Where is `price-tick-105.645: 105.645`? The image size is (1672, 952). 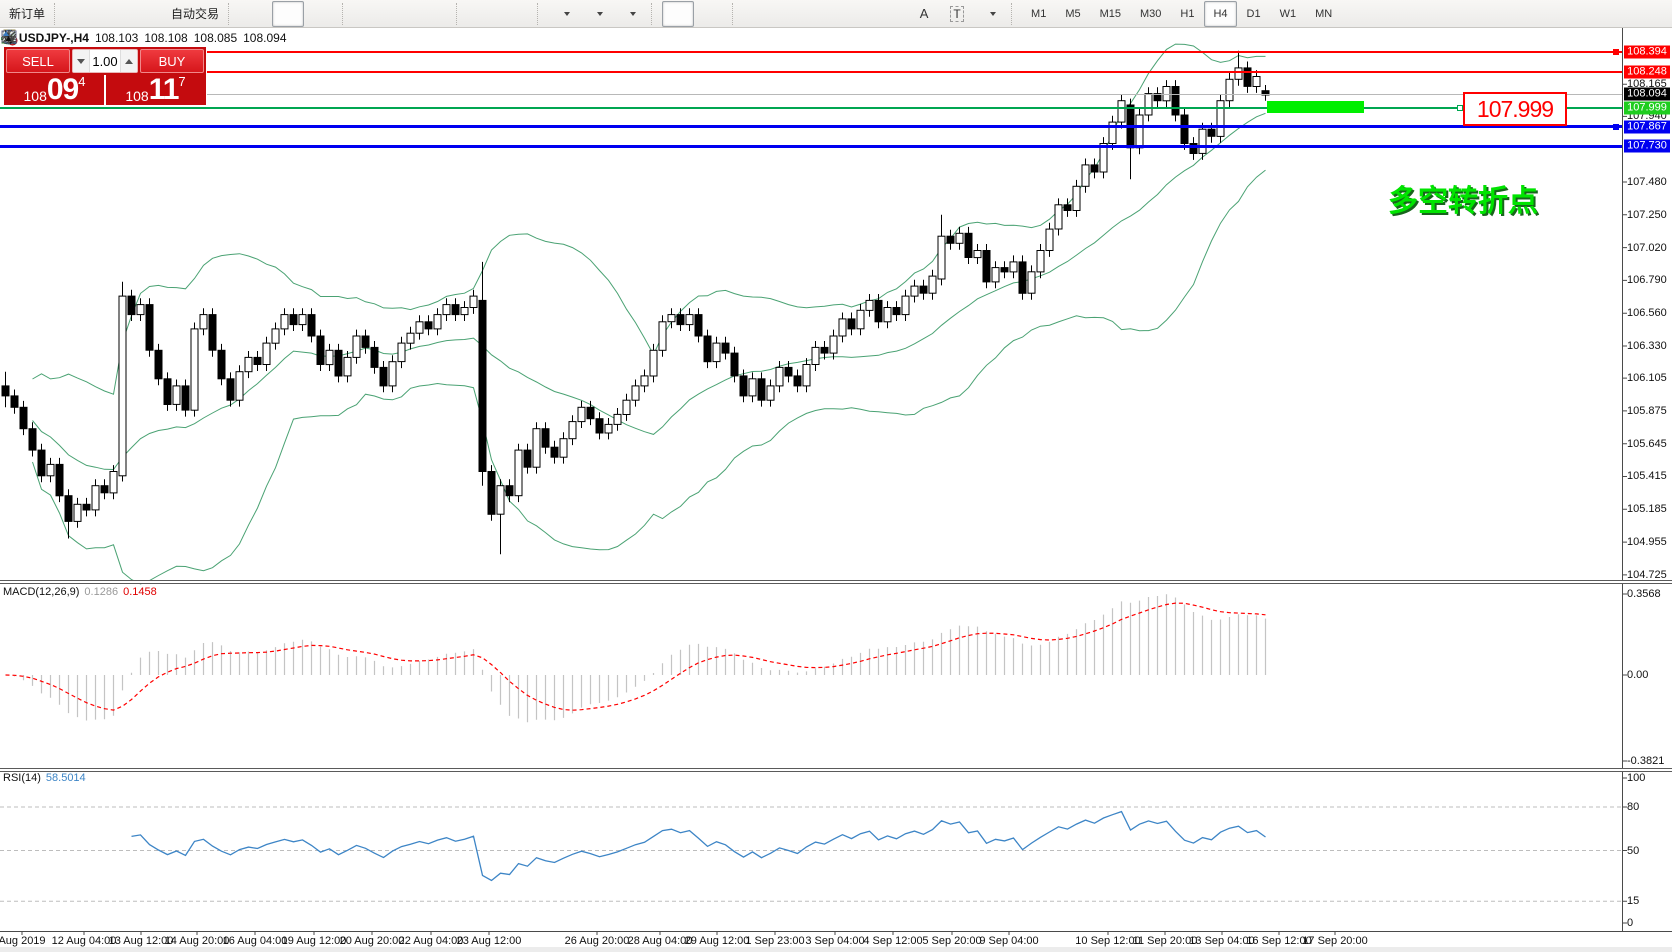 price-tick-105.645: 105.645 is located at coordinates (1647, 443).